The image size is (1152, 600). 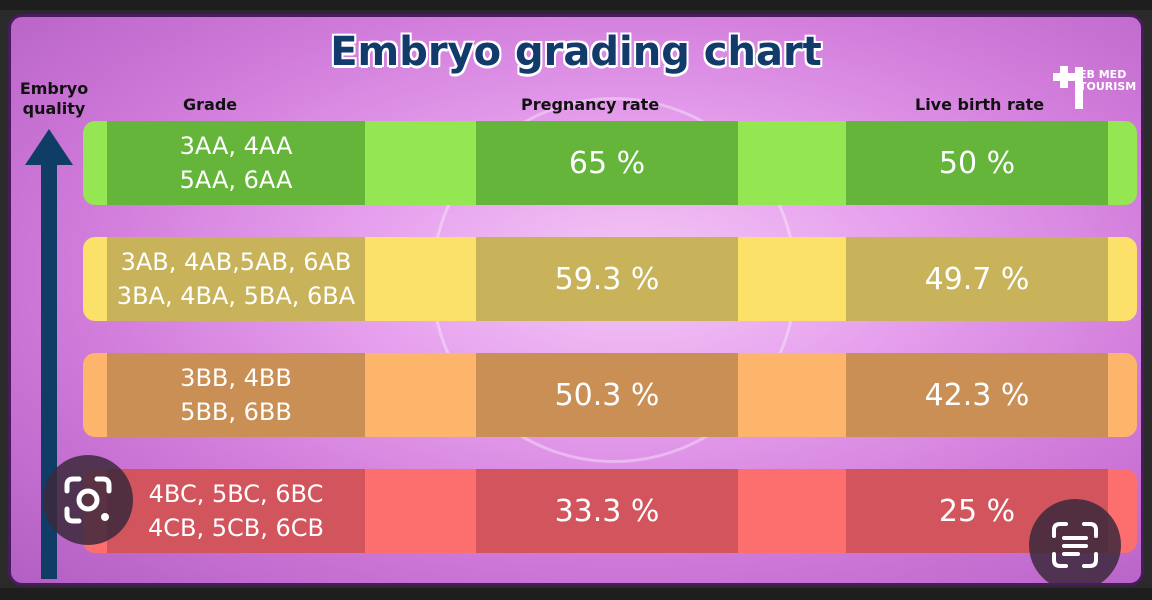 I want to click on live-birth-rate-cell: 50 %, so click(x=977, y=163).